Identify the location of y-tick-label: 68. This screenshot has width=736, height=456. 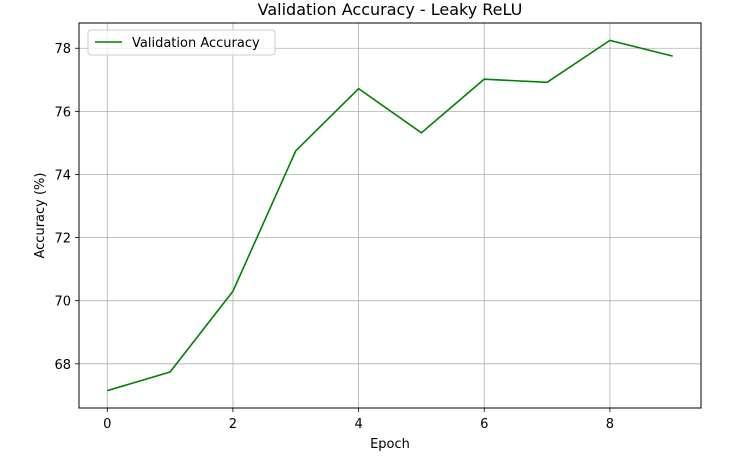
(62, 365).